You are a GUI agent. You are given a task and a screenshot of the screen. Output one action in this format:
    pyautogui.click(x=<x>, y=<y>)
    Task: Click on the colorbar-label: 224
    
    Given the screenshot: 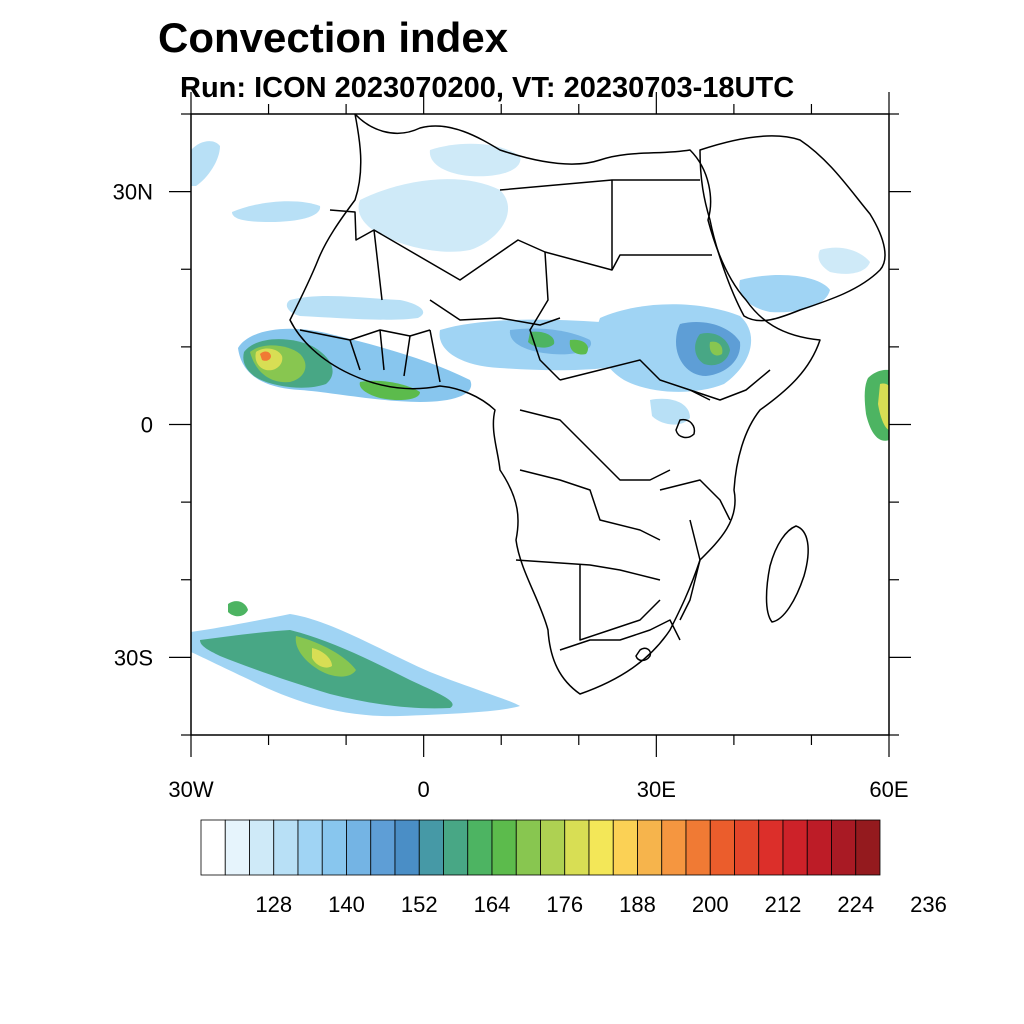 What is the action you would take?
    pyautogui.click(x=855, y=904)
    